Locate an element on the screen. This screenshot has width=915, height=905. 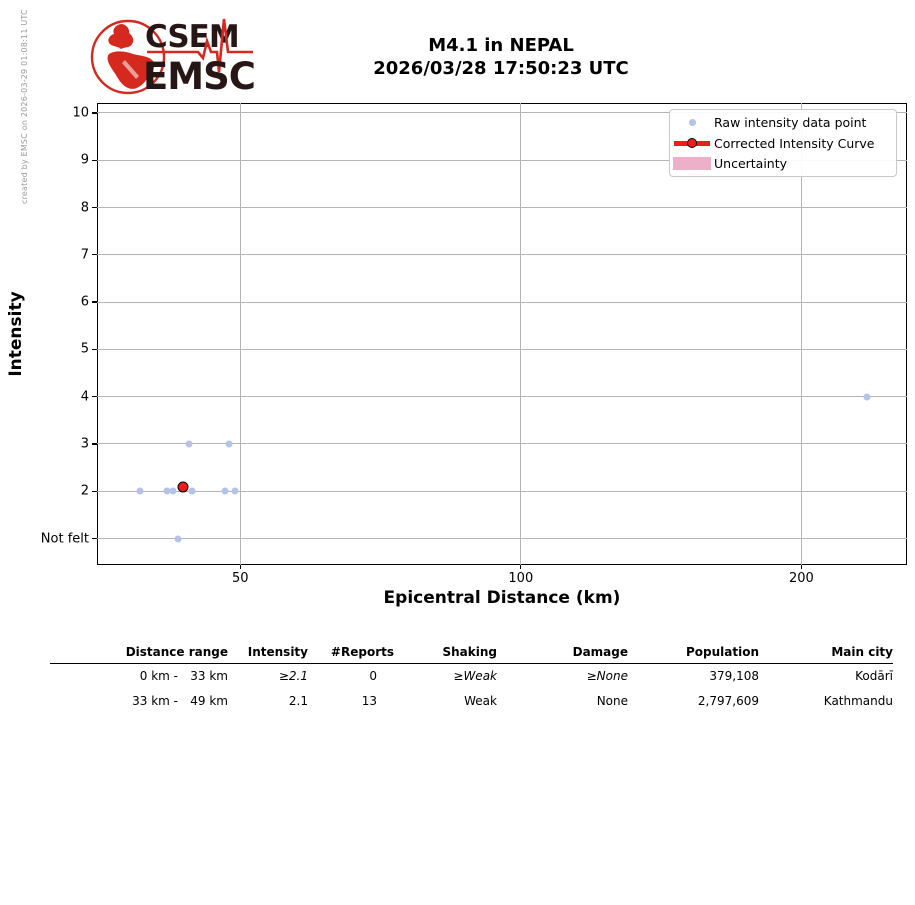
row-2-range-to: 49 km is located at coordinates (209, 701).